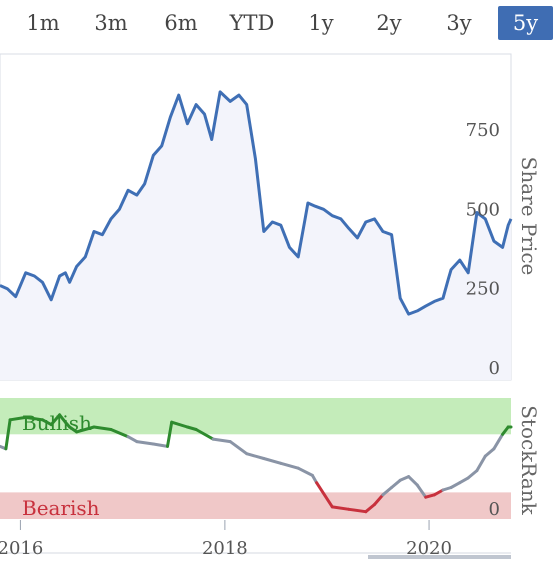 This screenshot has height=561, width=553. What do you see at coordinates (483, 249) in the screenshot?
I see `price-y-axis: 0 250 500 750` at bounding box center [483, 249].